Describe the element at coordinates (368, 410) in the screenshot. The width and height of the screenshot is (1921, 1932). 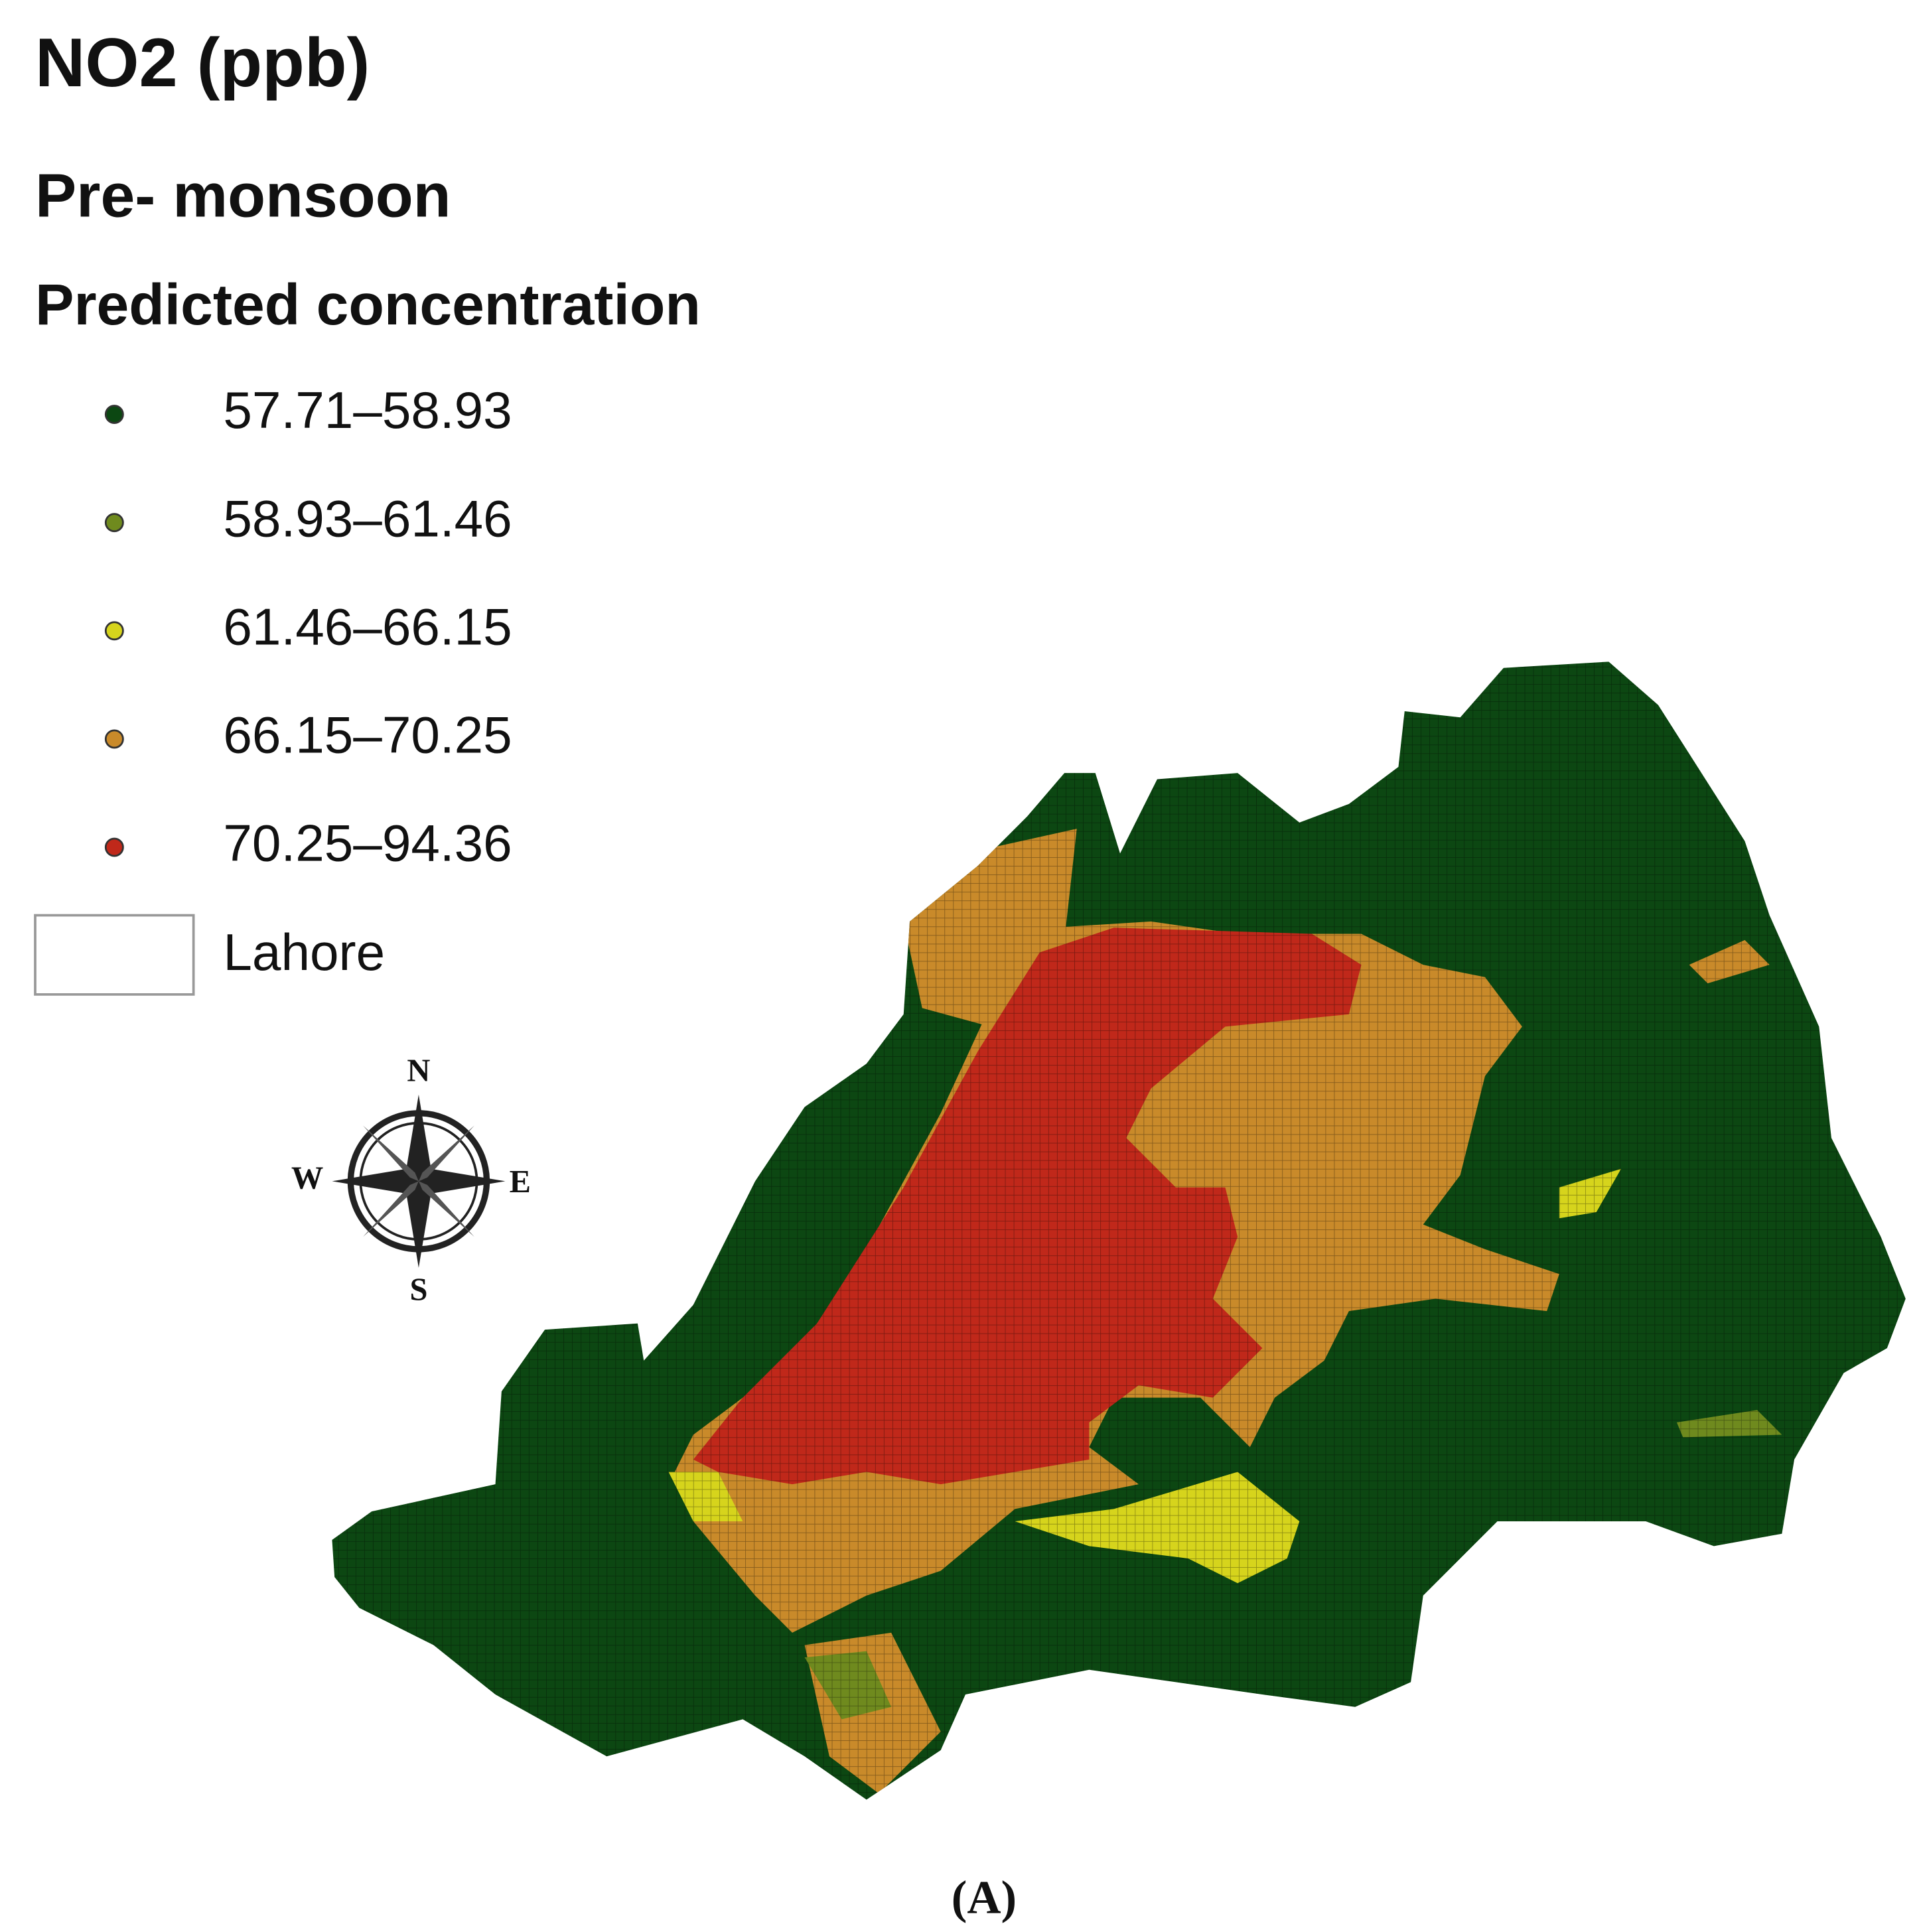
I see `legend-label: 57.71–58.93` at that location.